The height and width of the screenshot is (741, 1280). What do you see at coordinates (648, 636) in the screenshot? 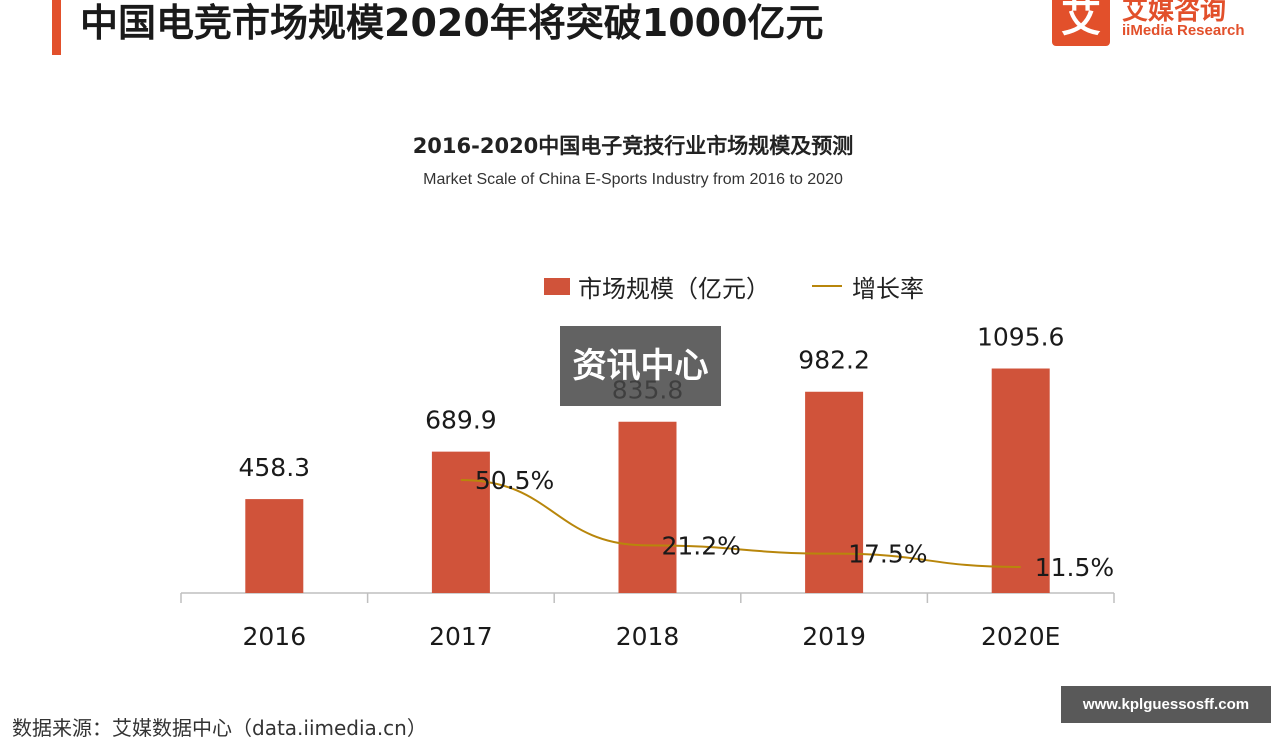
I see `x-tick-label: 2018` at bounding box center [648, 636].